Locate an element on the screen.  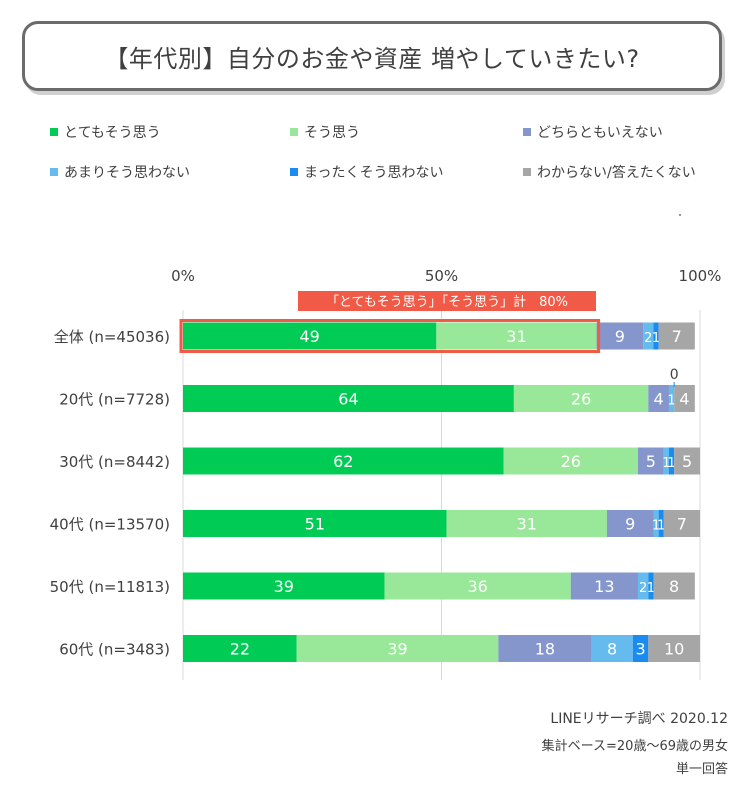
legend-item-not-at-all: まったくそう思わない is located at coordinates (366, 172).